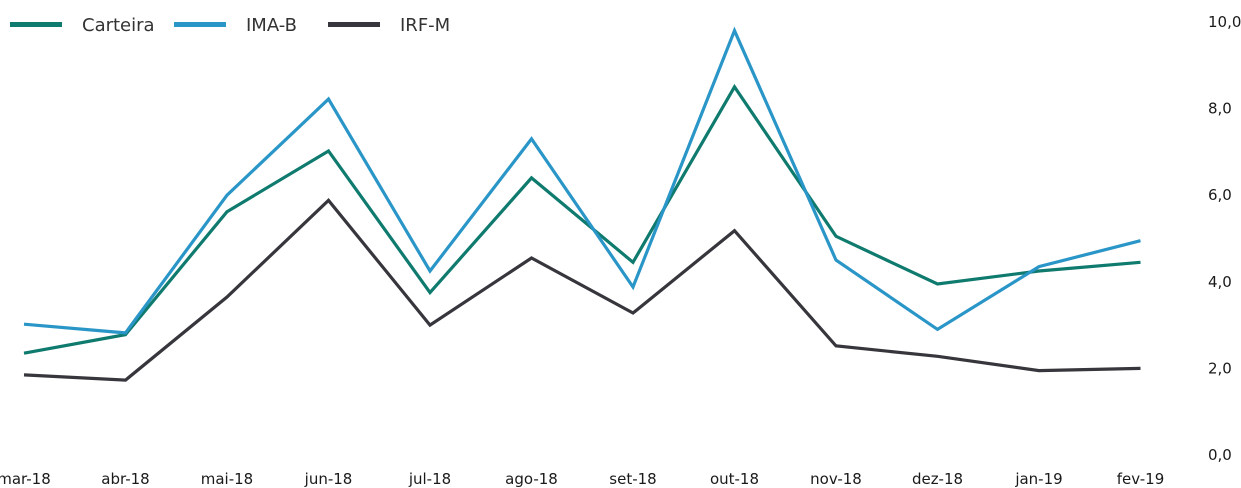 This screenshot has width=1241, height=488. Describe the element at coordinates (734, 479) in the screenshot. I see `x-tick-label: out-18` at that location.